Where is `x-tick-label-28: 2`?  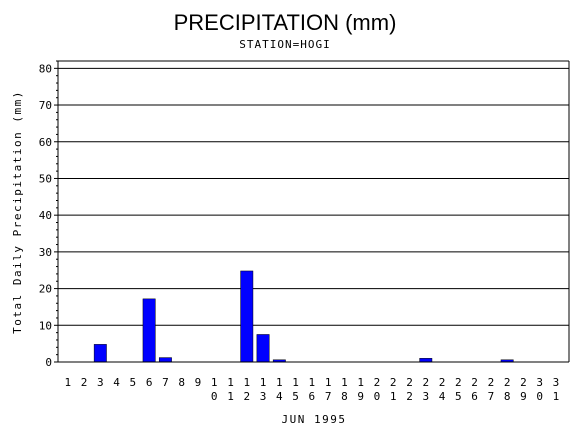 x-tick-label-28: 2 is located at coordinates (507, 382).